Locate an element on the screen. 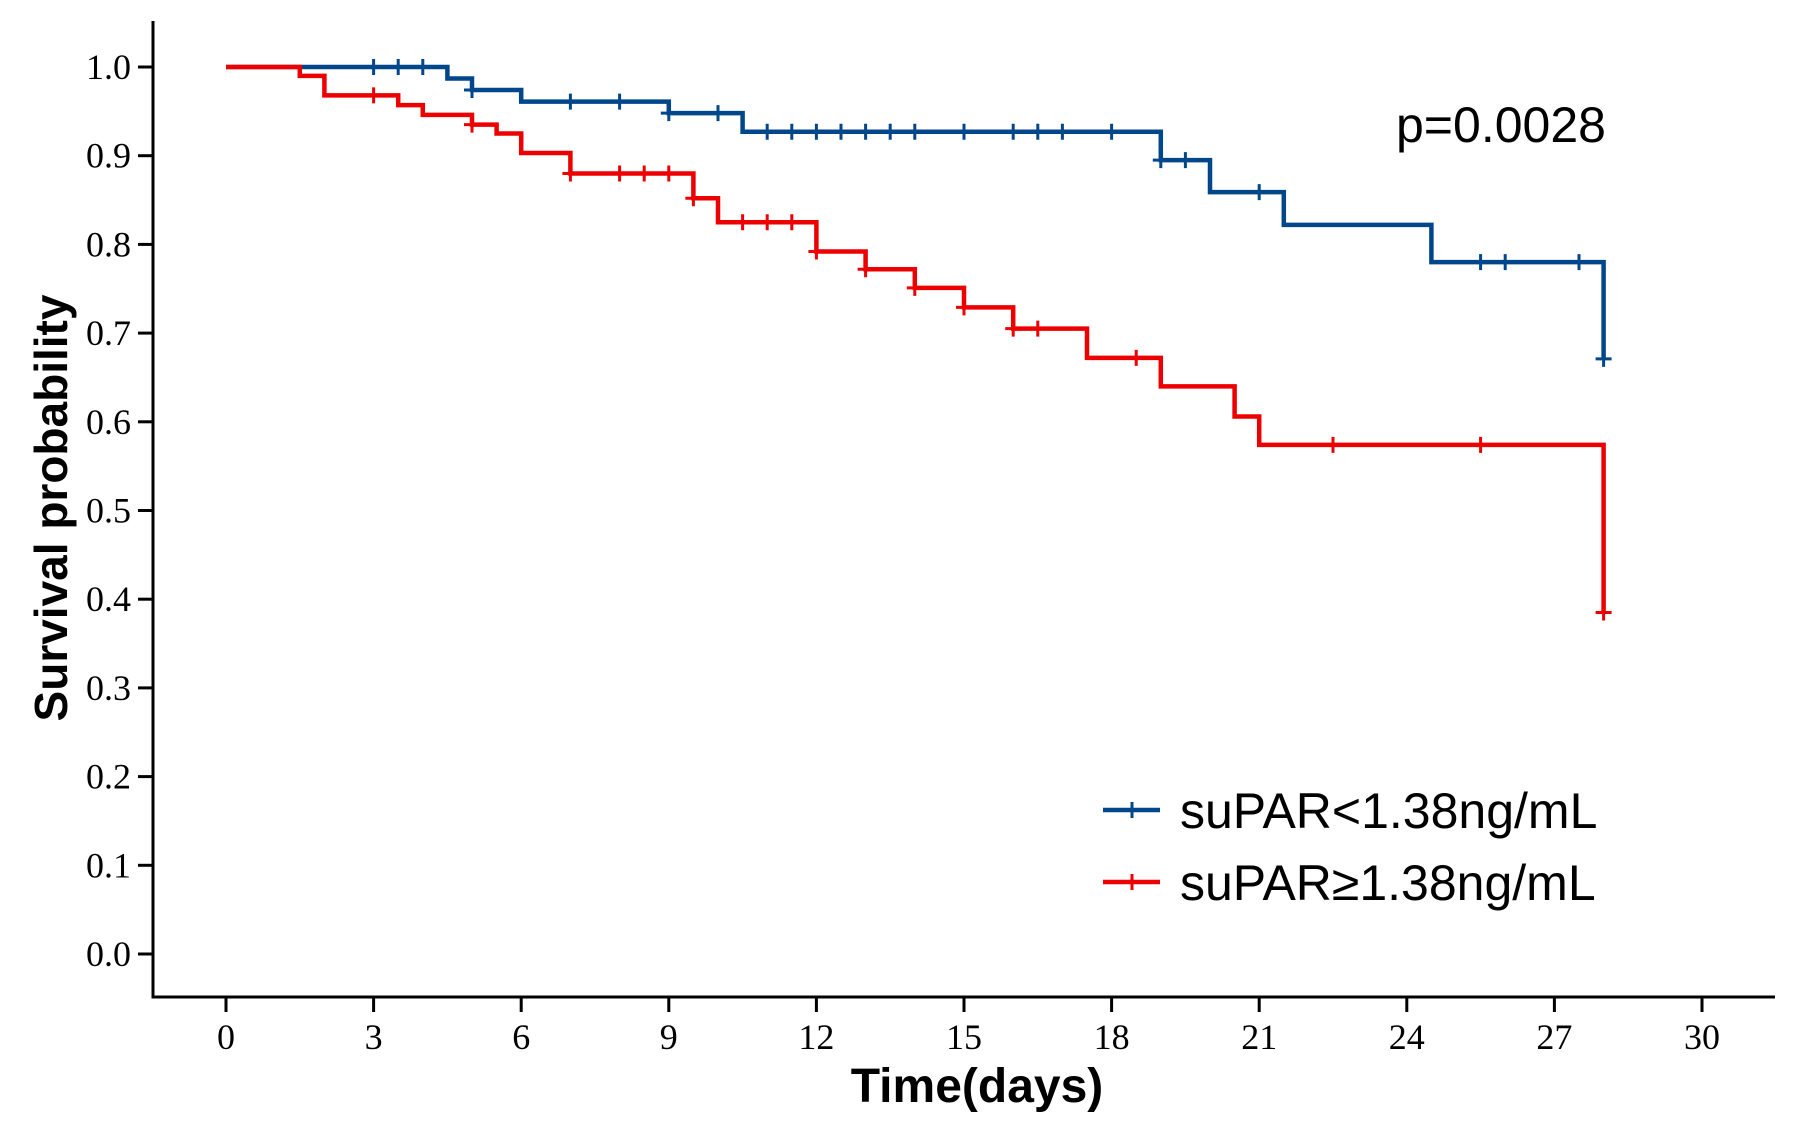  legend-item-high: suPAR≥1.38ng/mL is located at coordinates (1349, 883).